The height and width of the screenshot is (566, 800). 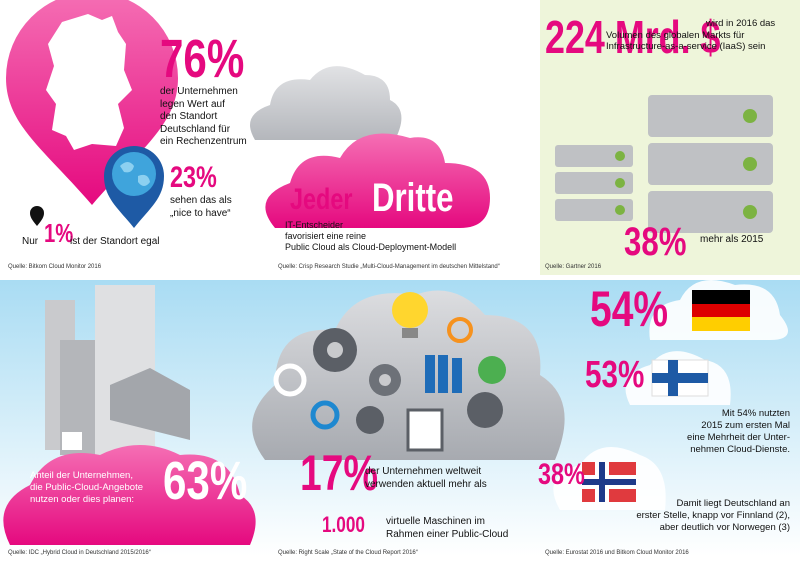 What do you see at coordinates (721, 310) in the screenshot?
I see `flag-germany` at bounding box center [721, 310].